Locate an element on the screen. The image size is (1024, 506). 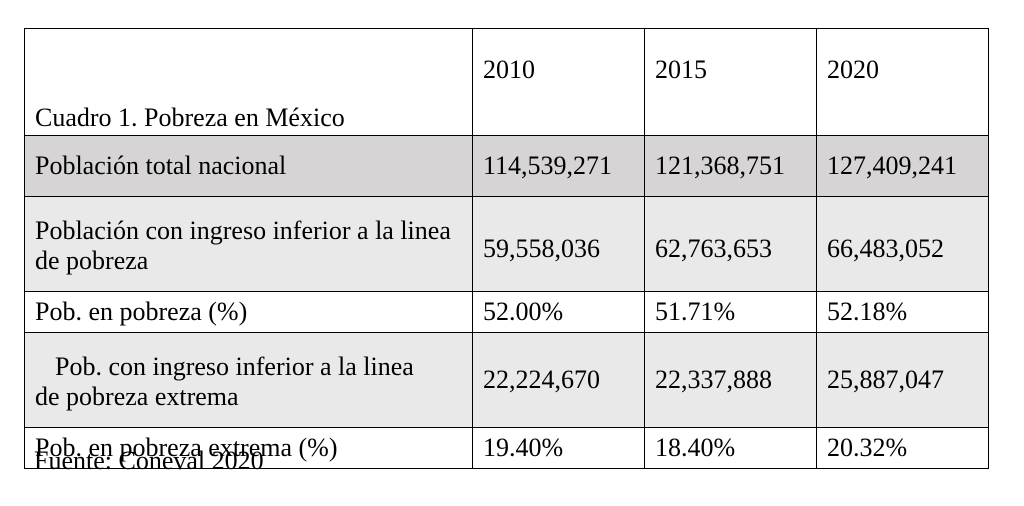
cell-value: 52.18% is located at coordinates (902, 312).